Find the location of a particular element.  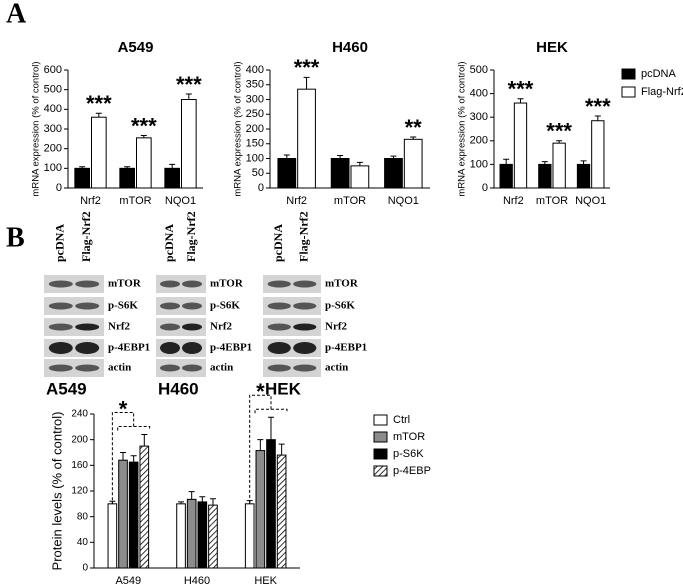

y-axis-label: Protein levels (% of control) is located at coordinates (56, 491).